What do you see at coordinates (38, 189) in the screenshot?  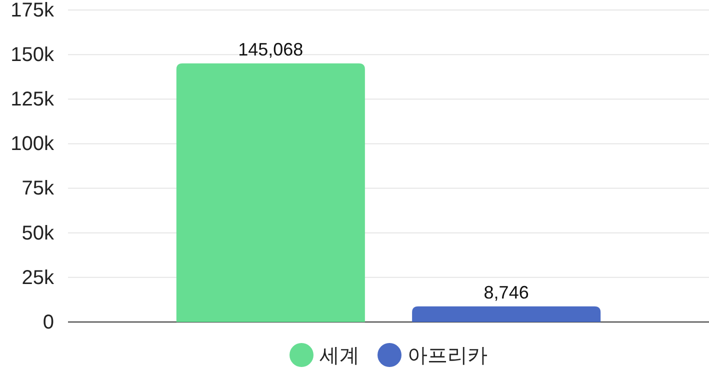 I see `y-tick-label: 75k` at bounding box center [38, 189].